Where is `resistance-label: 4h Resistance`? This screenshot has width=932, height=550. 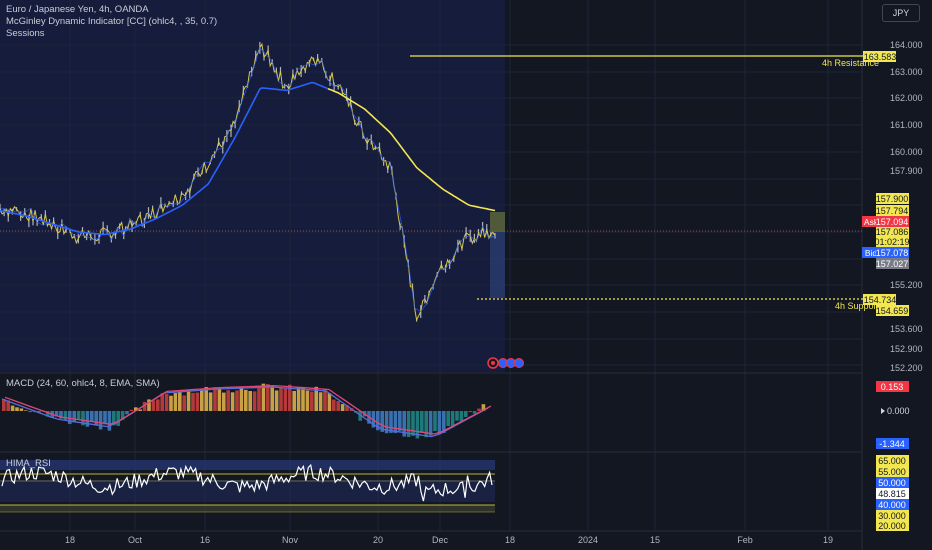
resistance-label: 4h Resistance is located at coordinates (850, 63).